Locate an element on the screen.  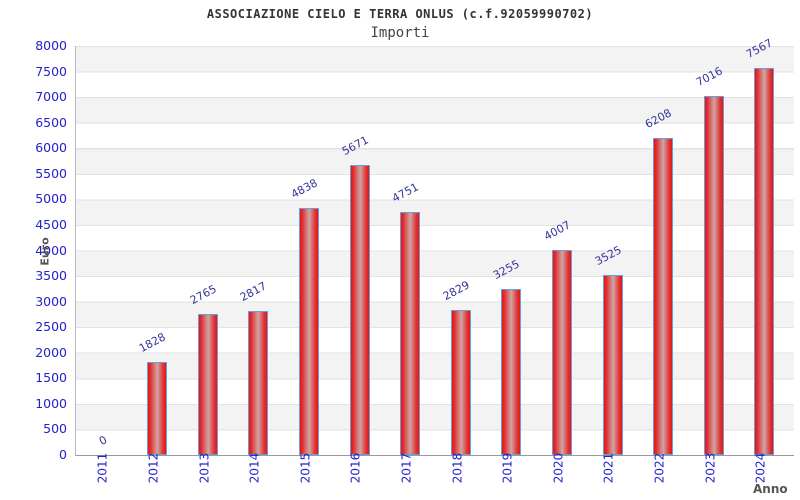
x-tick-2018: 2018 is located at coordinates (461, 476).